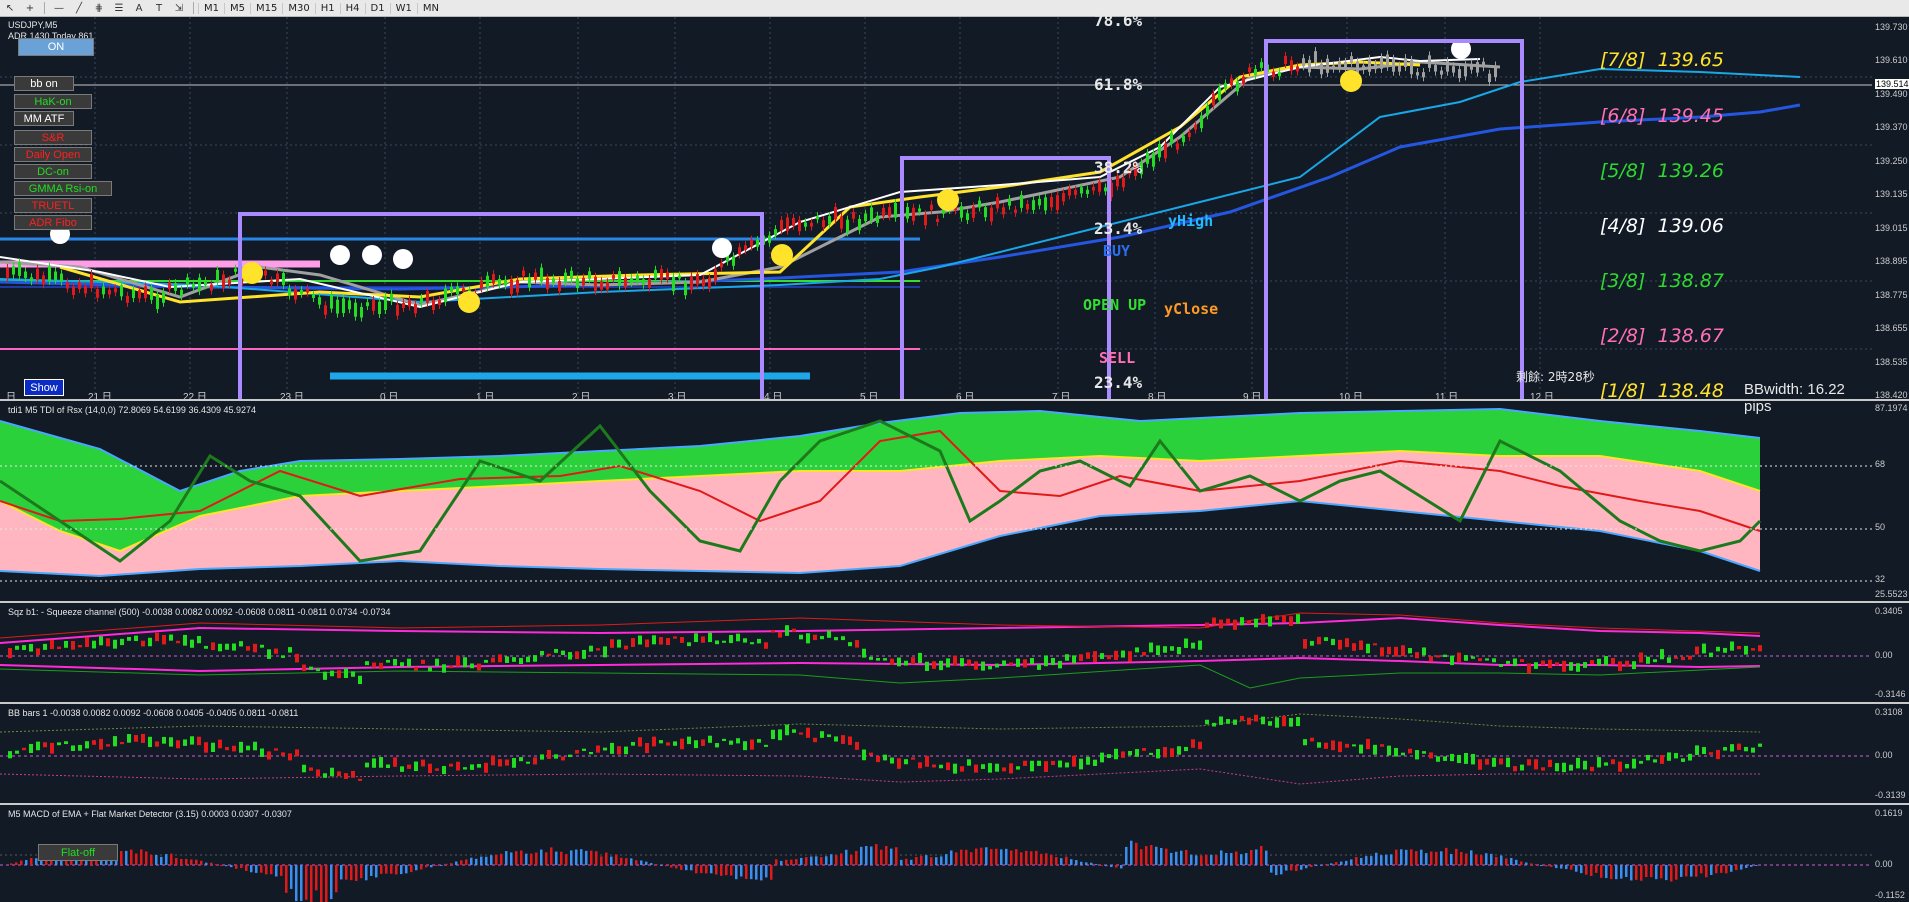 This screenshot has width=1909, height=902. What do you see at coordinates (44, 83) in the screenshot?
I see `bb-toggle-button: bb on` at bounding box center [44, 83].